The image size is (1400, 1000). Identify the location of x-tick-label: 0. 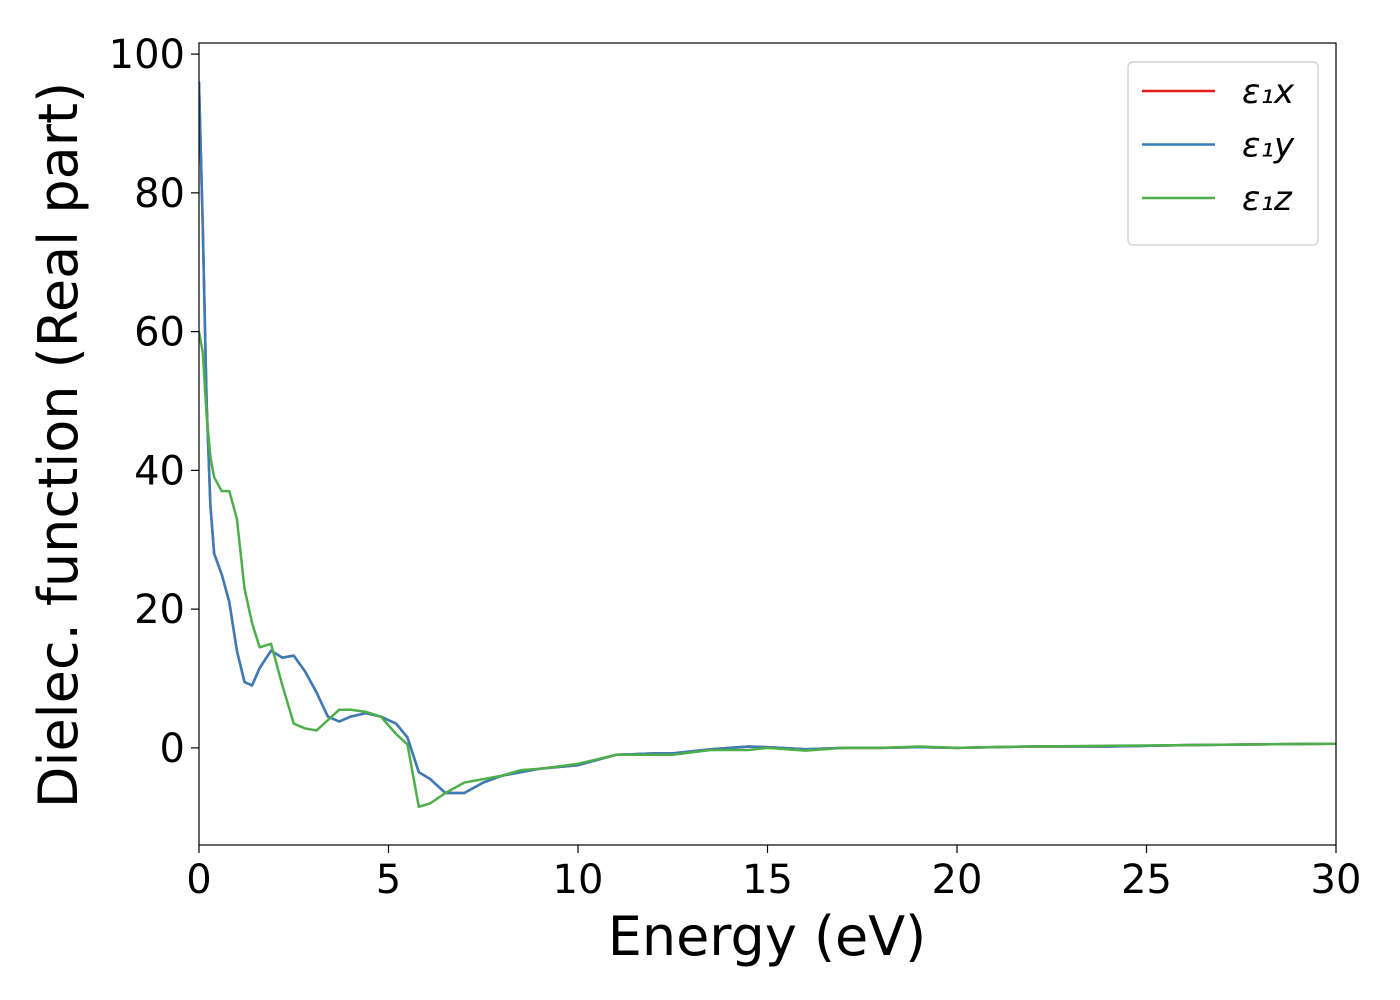
(198, 880).